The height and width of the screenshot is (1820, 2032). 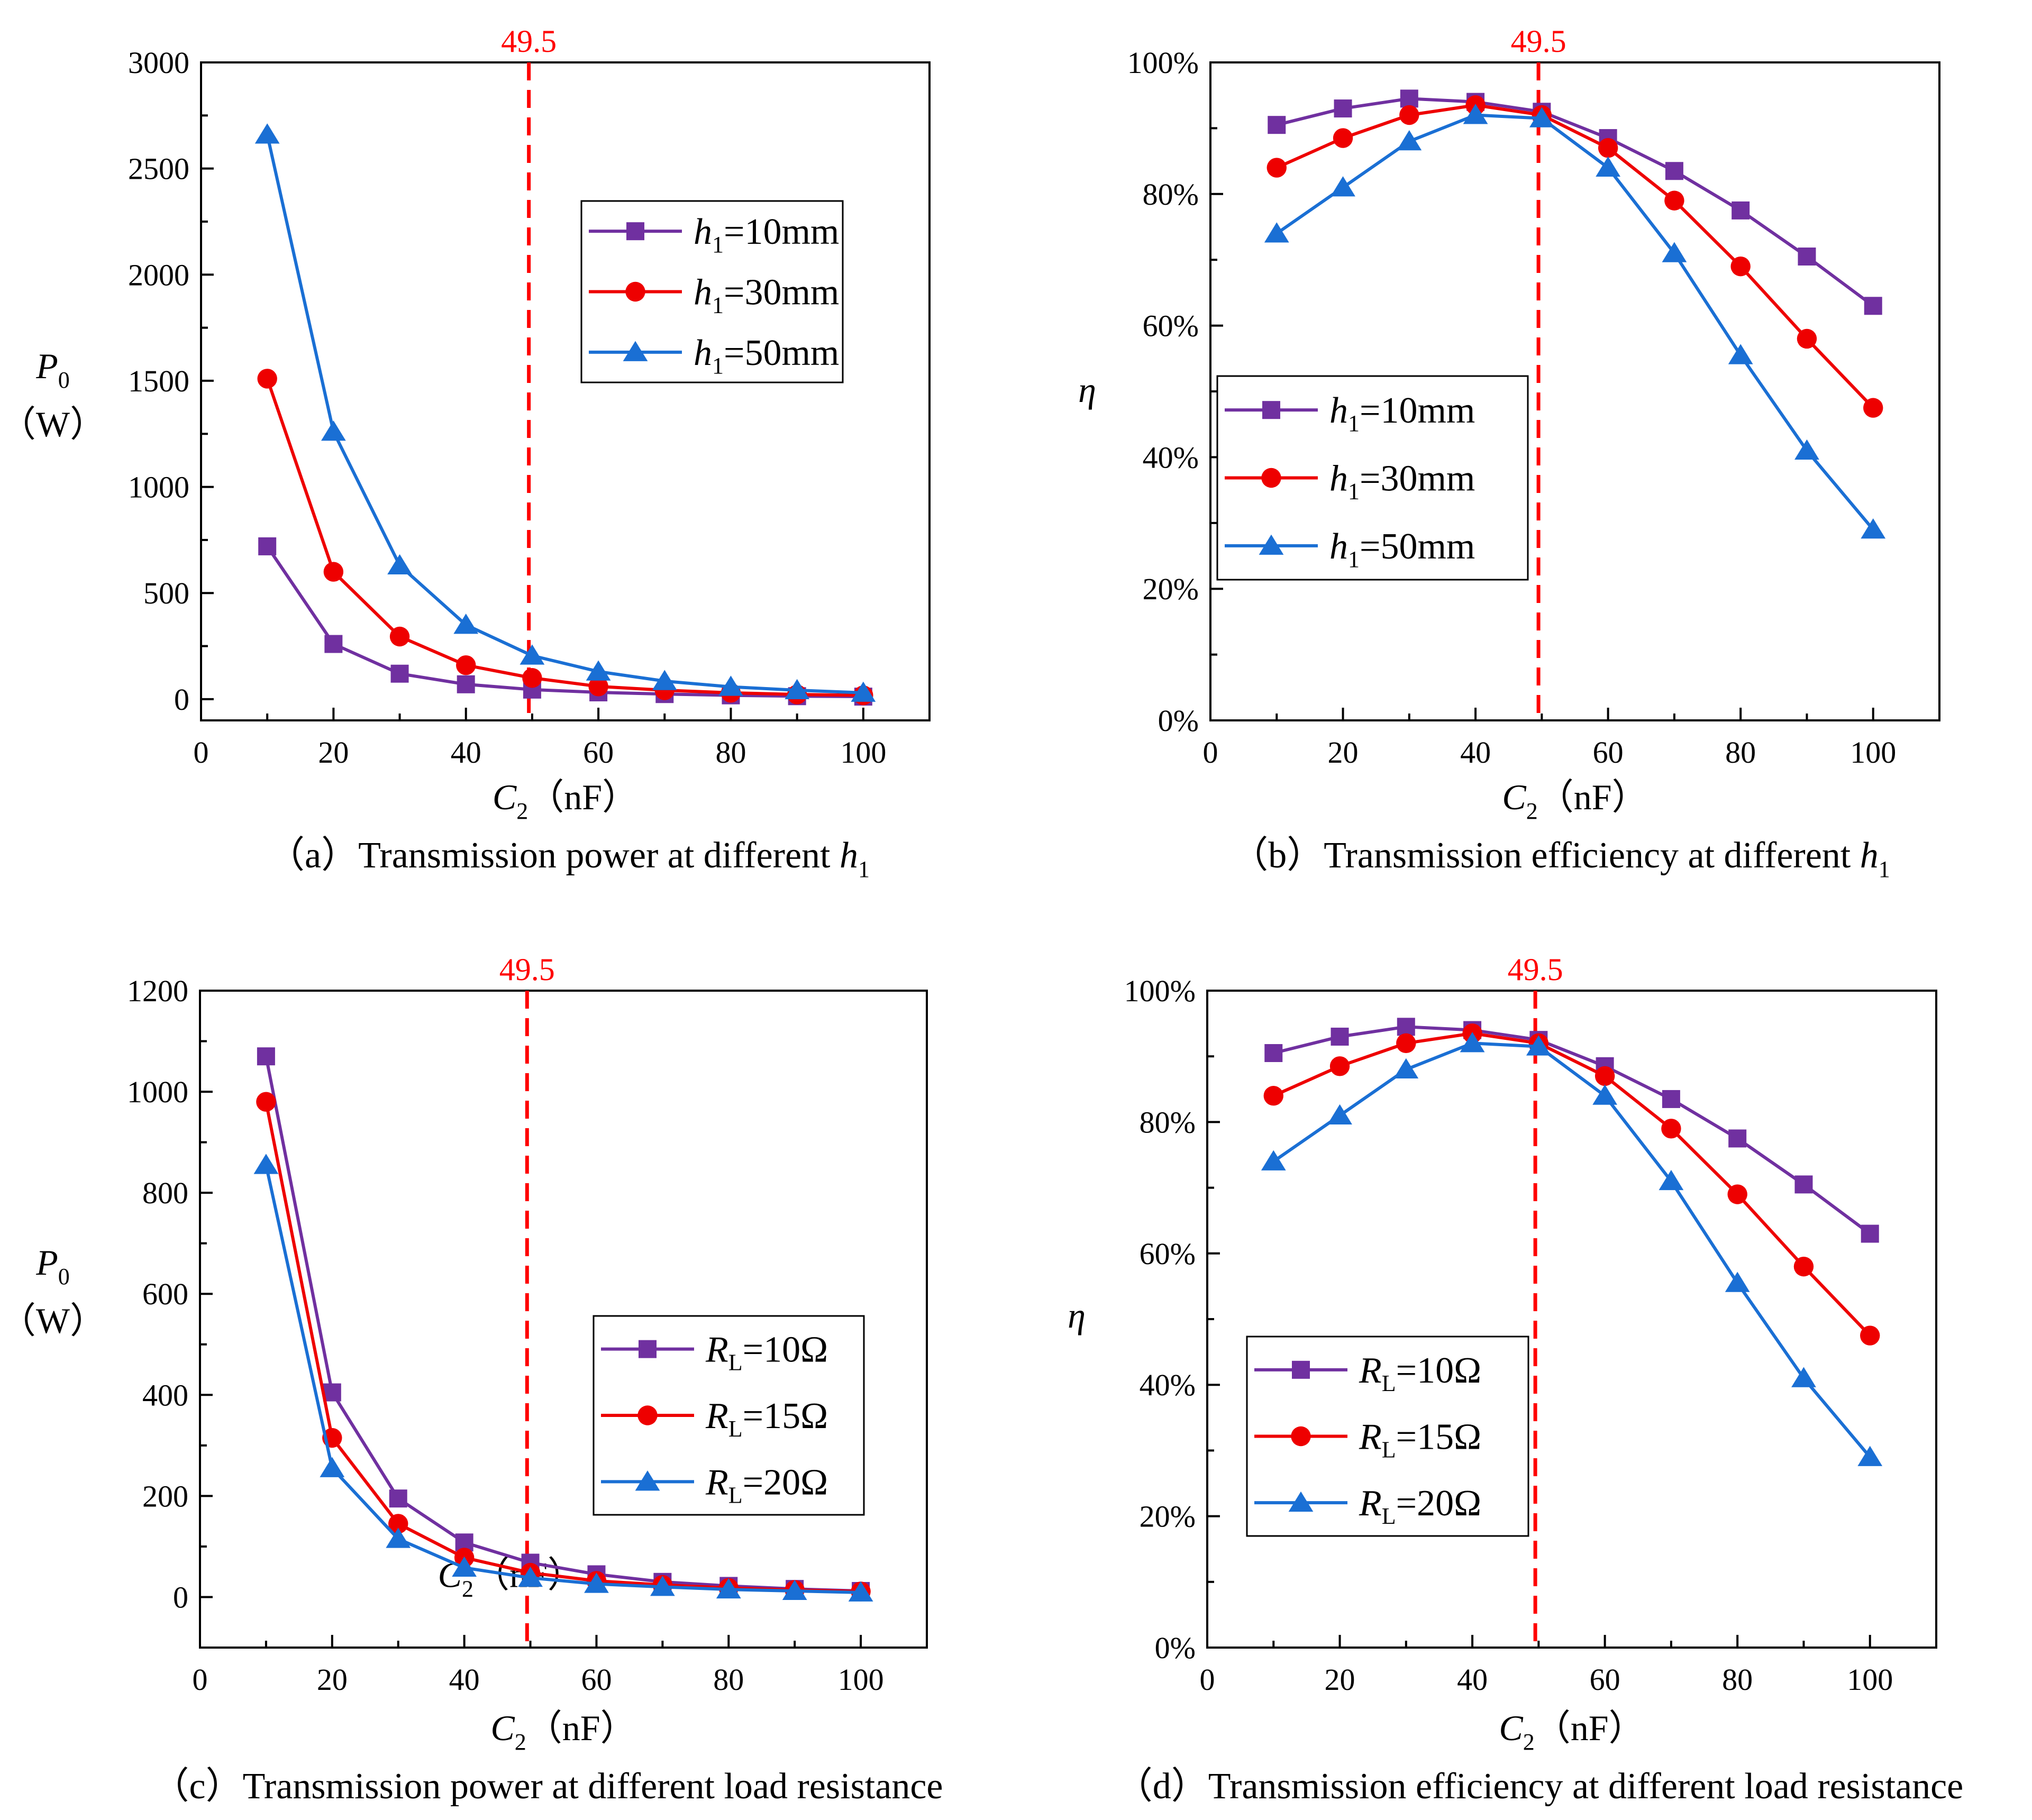 What do you see at coordinates (1171, 589) in the screenshot?
I see `y-tick-label: 20%` at bounding box center [1171, 589].